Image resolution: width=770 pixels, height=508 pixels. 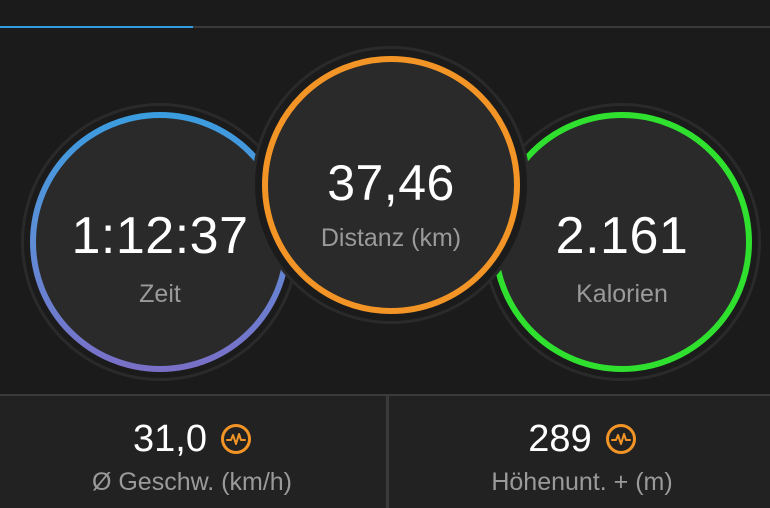 I want to click on stats-divider, so click(x=387, y=452).